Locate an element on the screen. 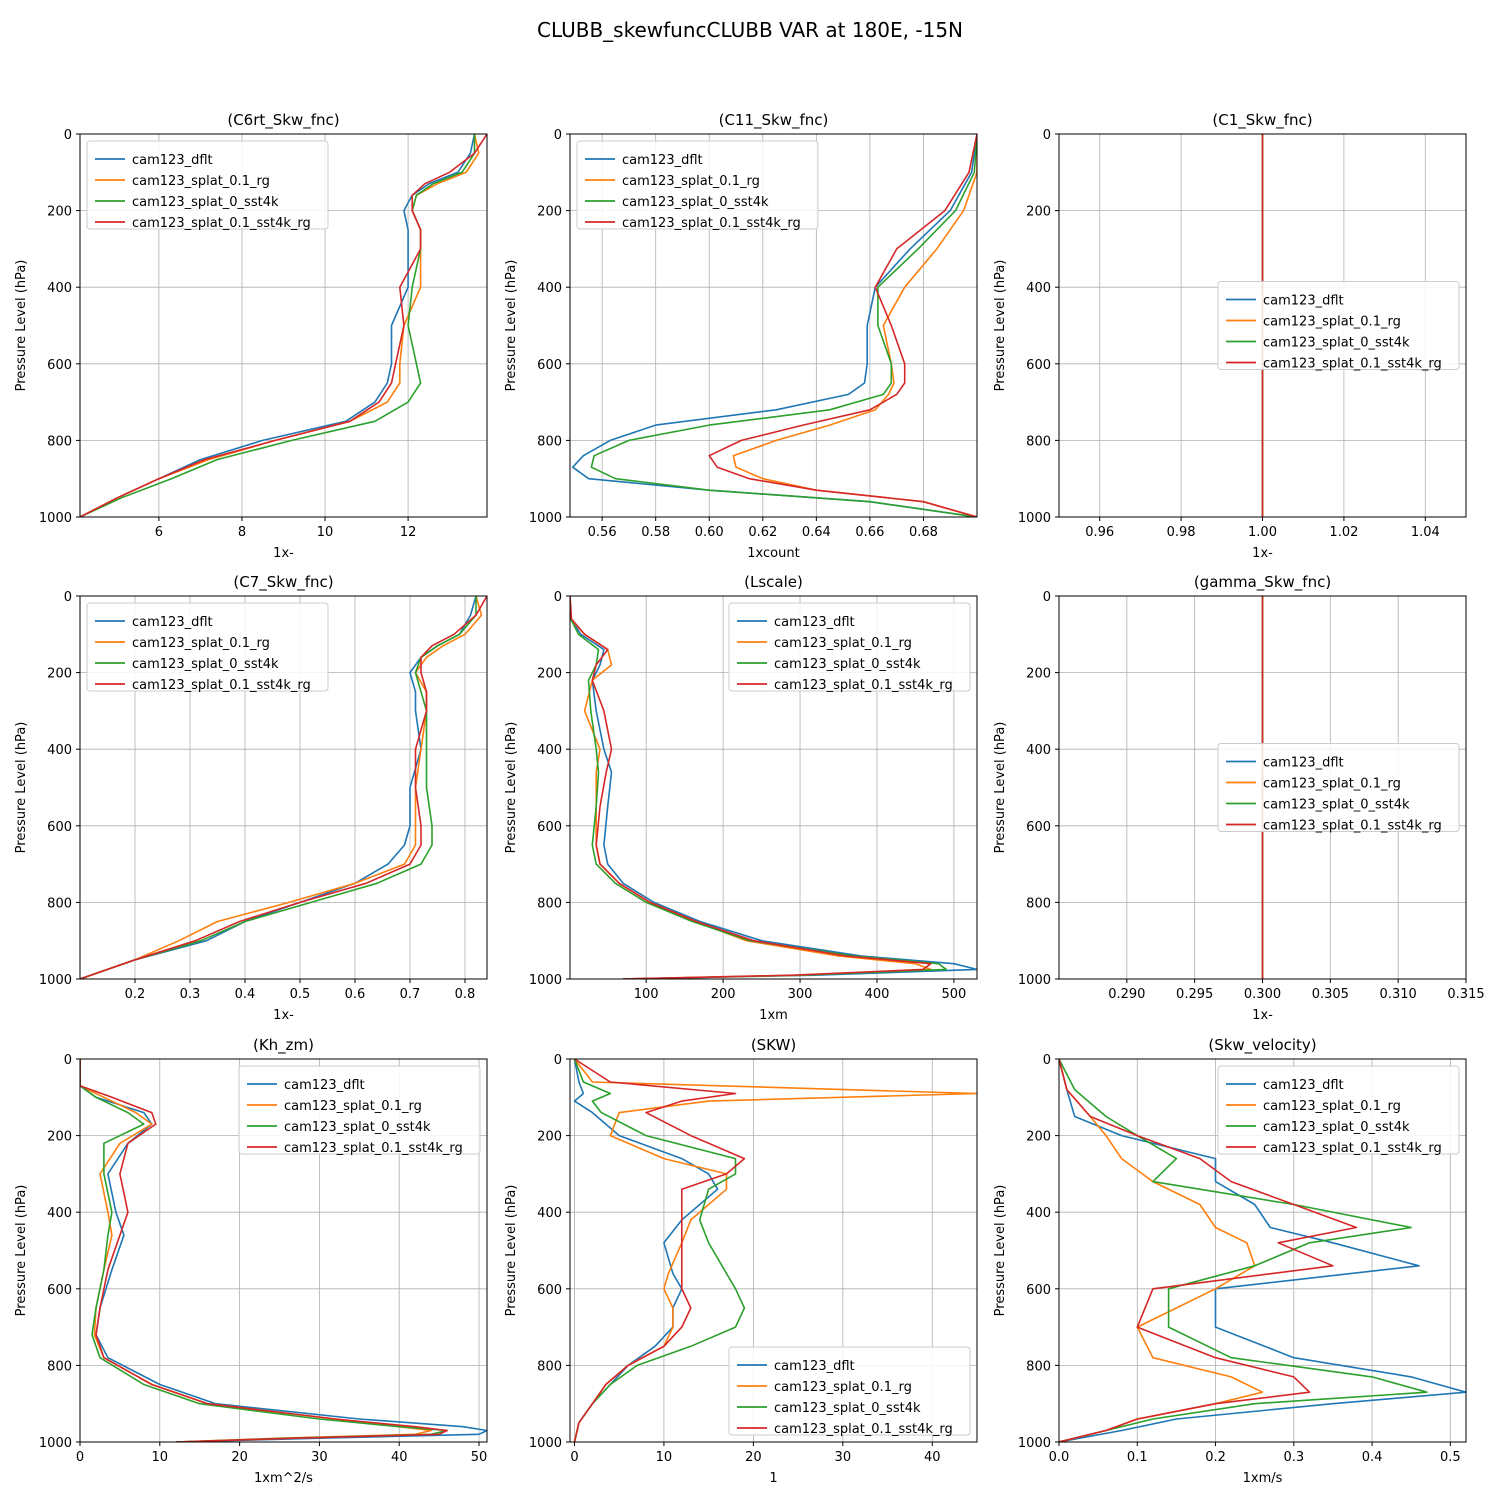  x-tick-label: 0.60 is located at coordinates (709, 532).